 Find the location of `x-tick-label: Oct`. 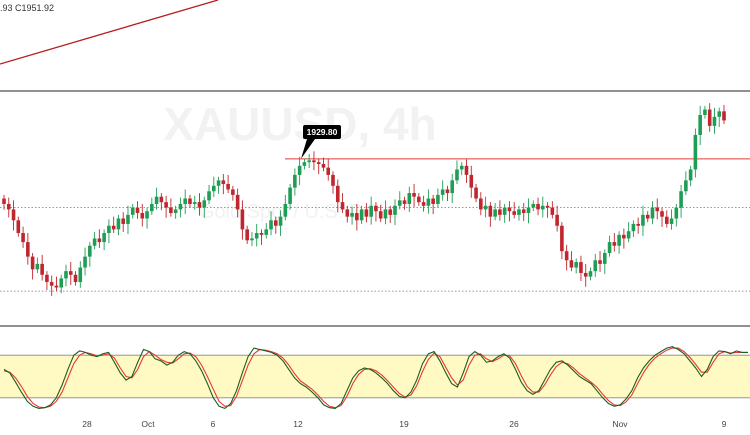

x-tick-label: Oct is located at coordinates (148, 424).